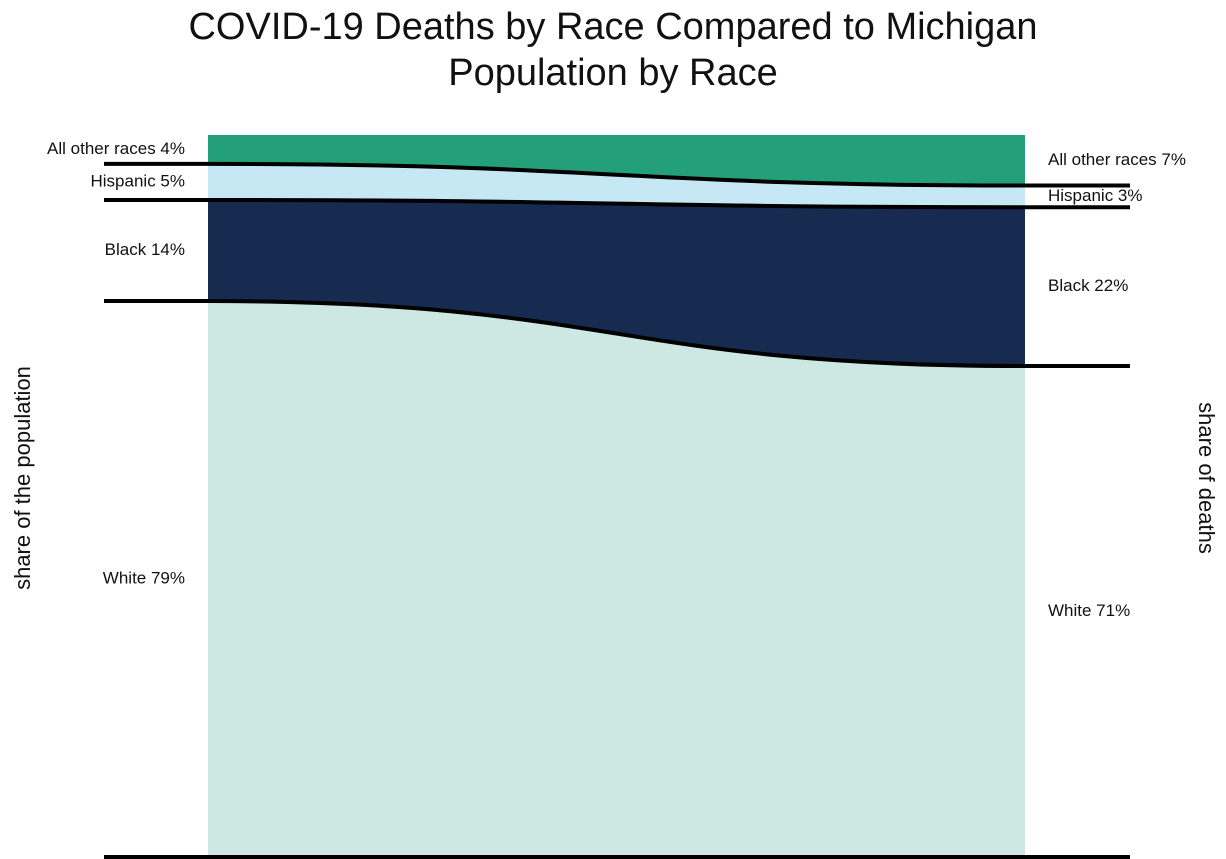 Image resolution: width=1226 pixels, height=859 pixels. What do you see at coordinates (617, 174) in the screenshot?
I see `boundary-line-all-other-races-hispanic` at bounding box center [617, 174].